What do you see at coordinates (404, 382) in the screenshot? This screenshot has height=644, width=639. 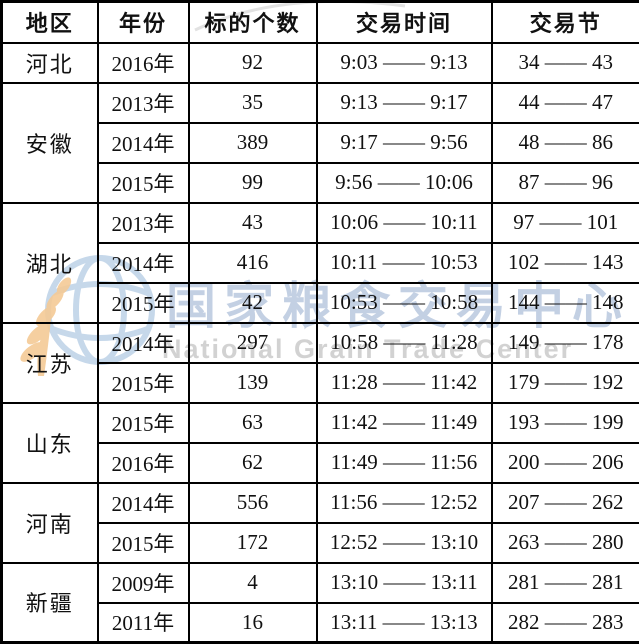 I see `time-cell: 11:28 —— 11:42` at bounding box center [404, 382].